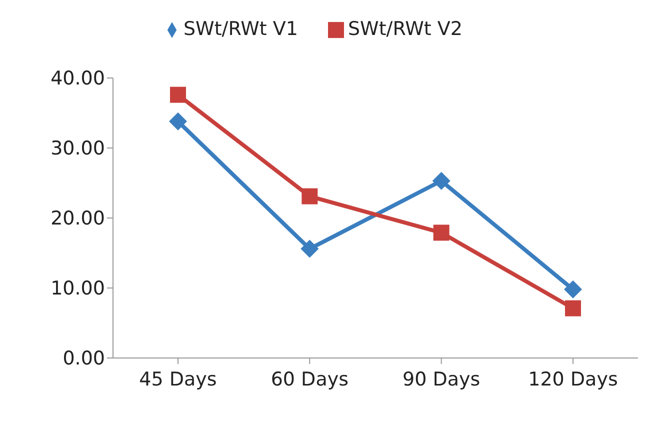 This screenshot has width=670, height=421. Describe the element at coordinates (241, 29) in the screenshot. I see `legend-label: SWt/RWt V1` at that location.